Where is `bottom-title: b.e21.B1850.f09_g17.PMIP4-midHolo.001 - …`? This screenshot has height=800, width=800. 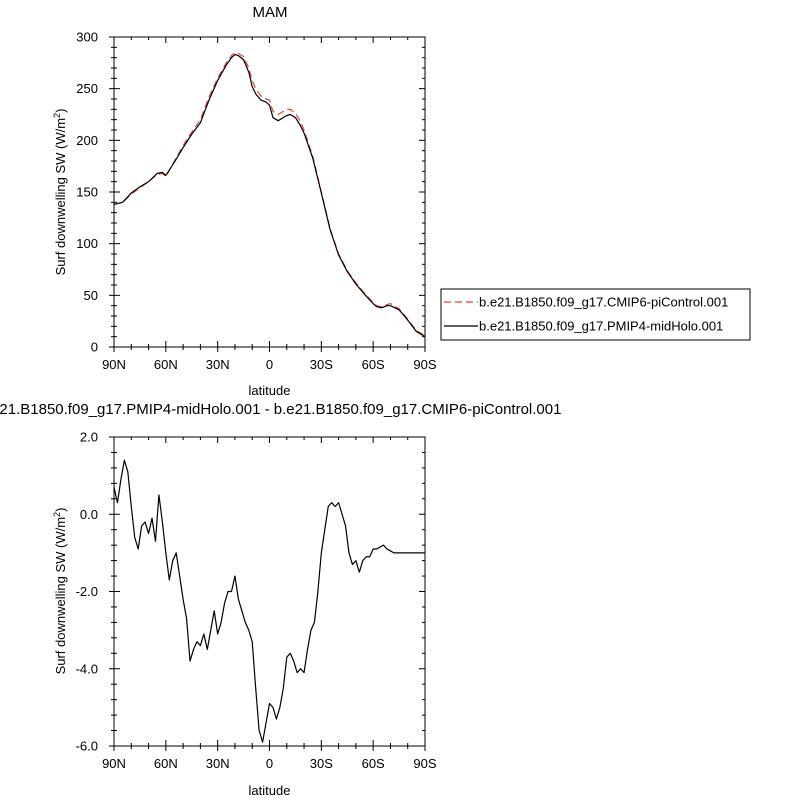
bottom-title: b.e21.B1850.f09_g17.PMIP4-midHolo.001 - … is located at coordinates (280, 409).